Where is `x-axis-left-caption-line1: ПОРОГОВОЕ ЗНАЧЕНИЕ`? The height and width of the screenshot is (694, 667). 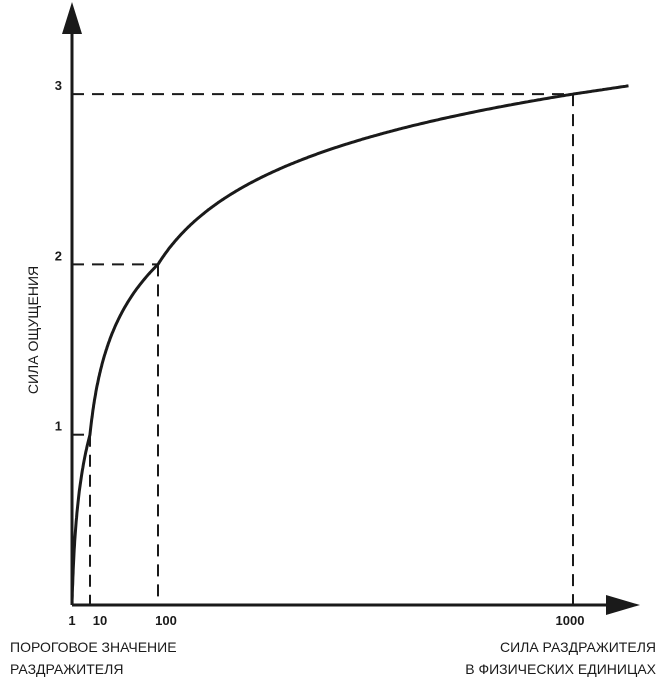
x-axis-left-caption-line1: ПОРОГОВОЕ ЗНАЧЕНИЕ is located at coordinates (93, 647).